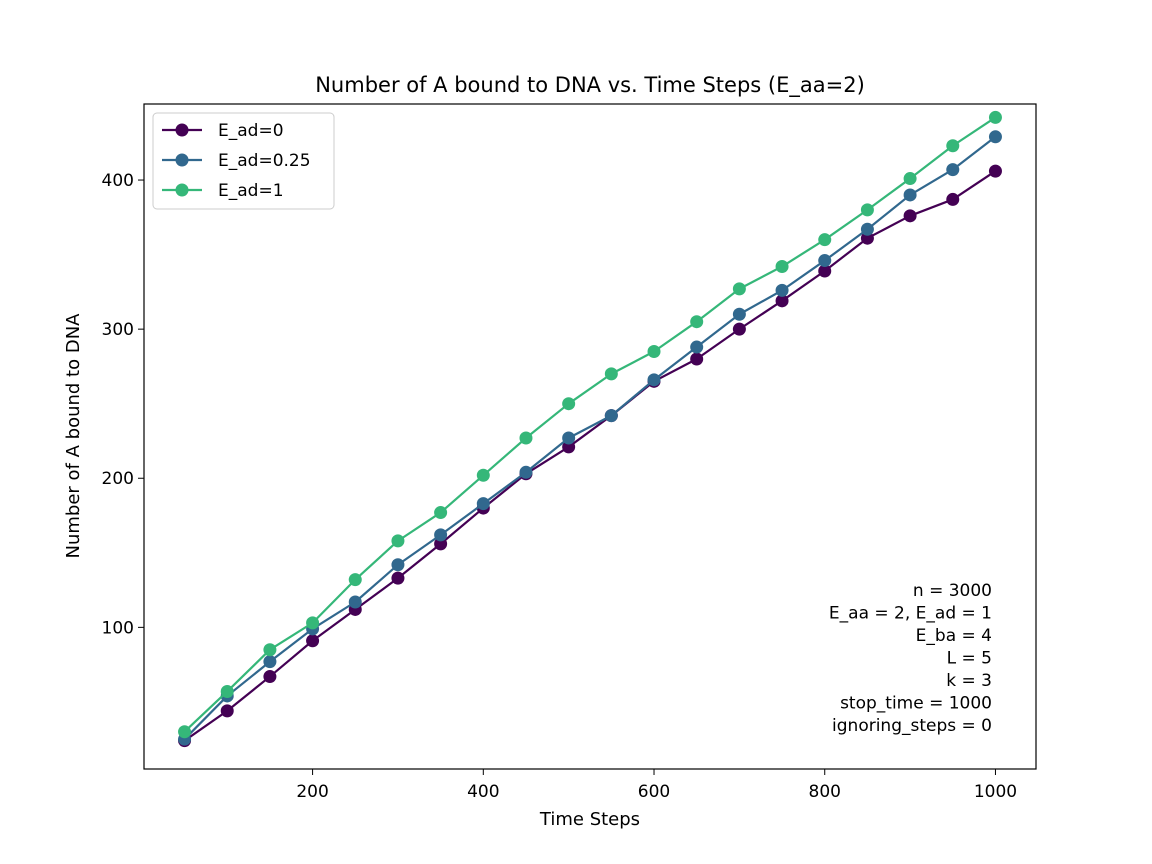 The height and width of the screenshot is (864, 1152). I want to click on legend-item: E_ad=1, so click(223, 191).